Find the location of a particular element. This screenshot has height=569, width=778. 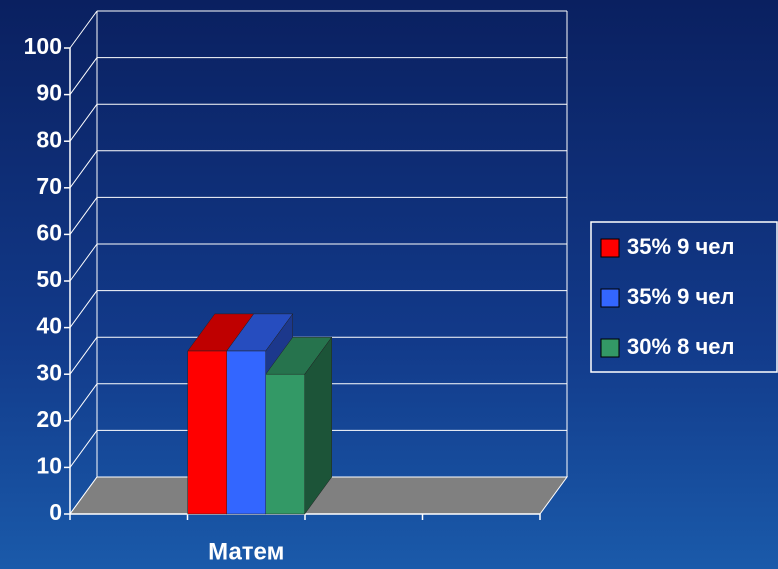

y-tick-label: 40 is located at coordinates (49, 326).